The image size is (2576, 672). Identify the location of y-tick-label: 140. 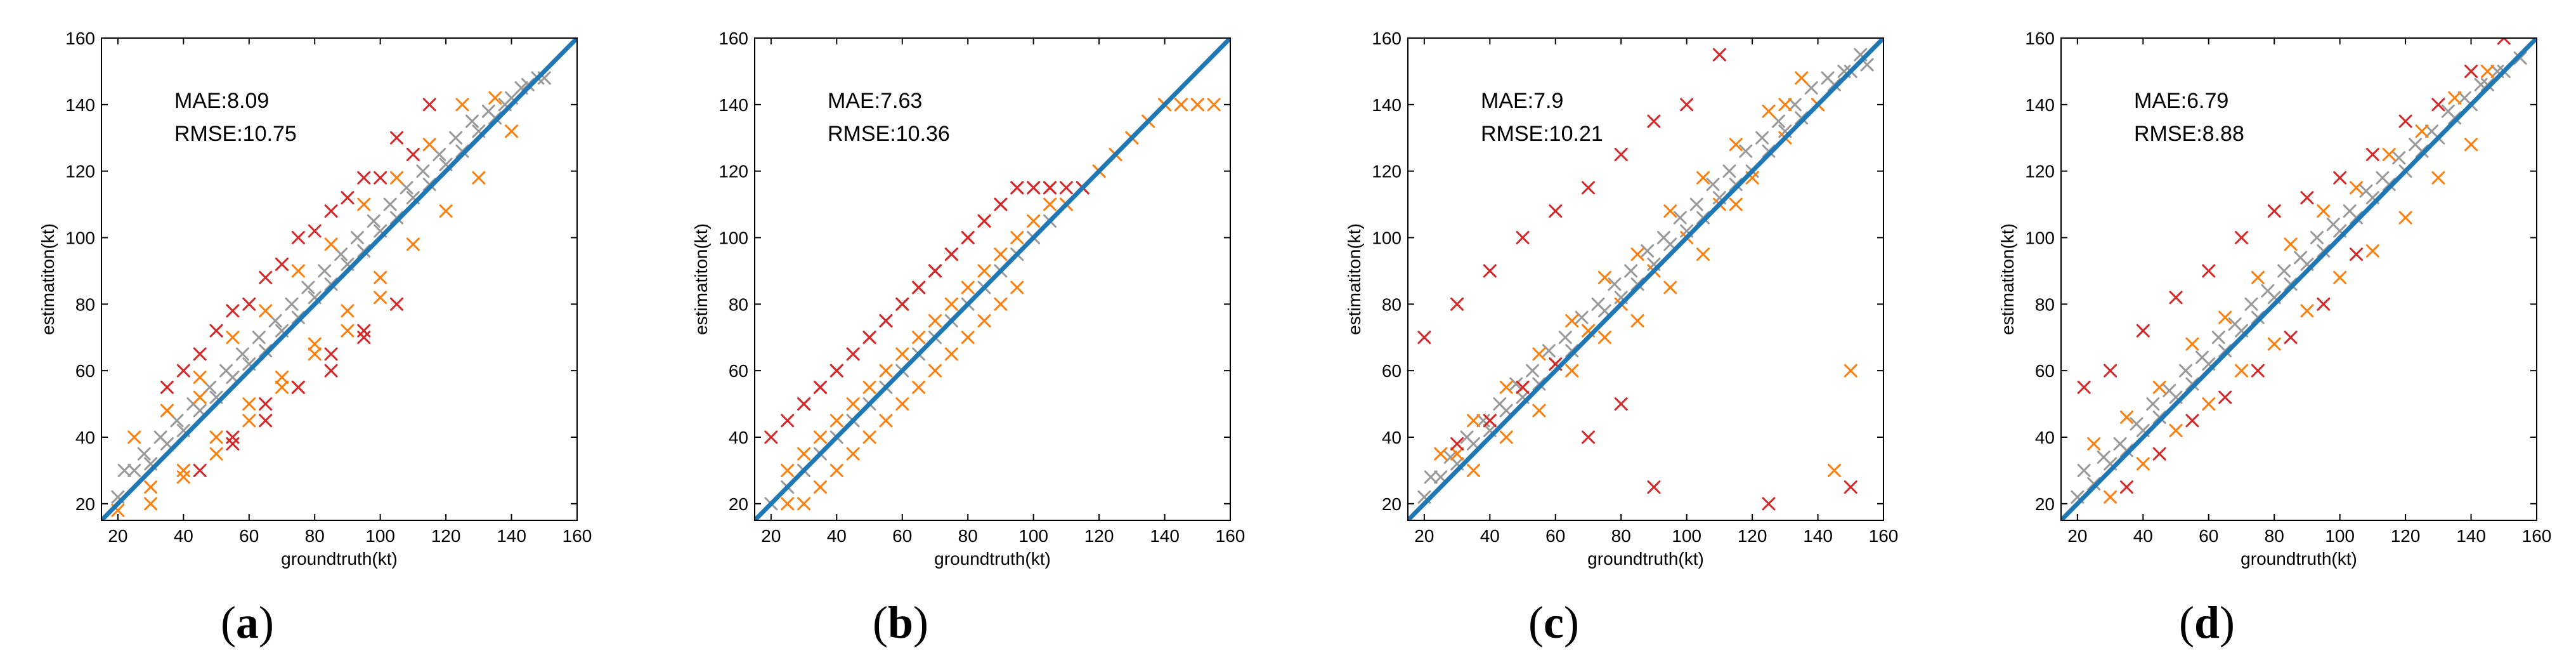
(80, 105).